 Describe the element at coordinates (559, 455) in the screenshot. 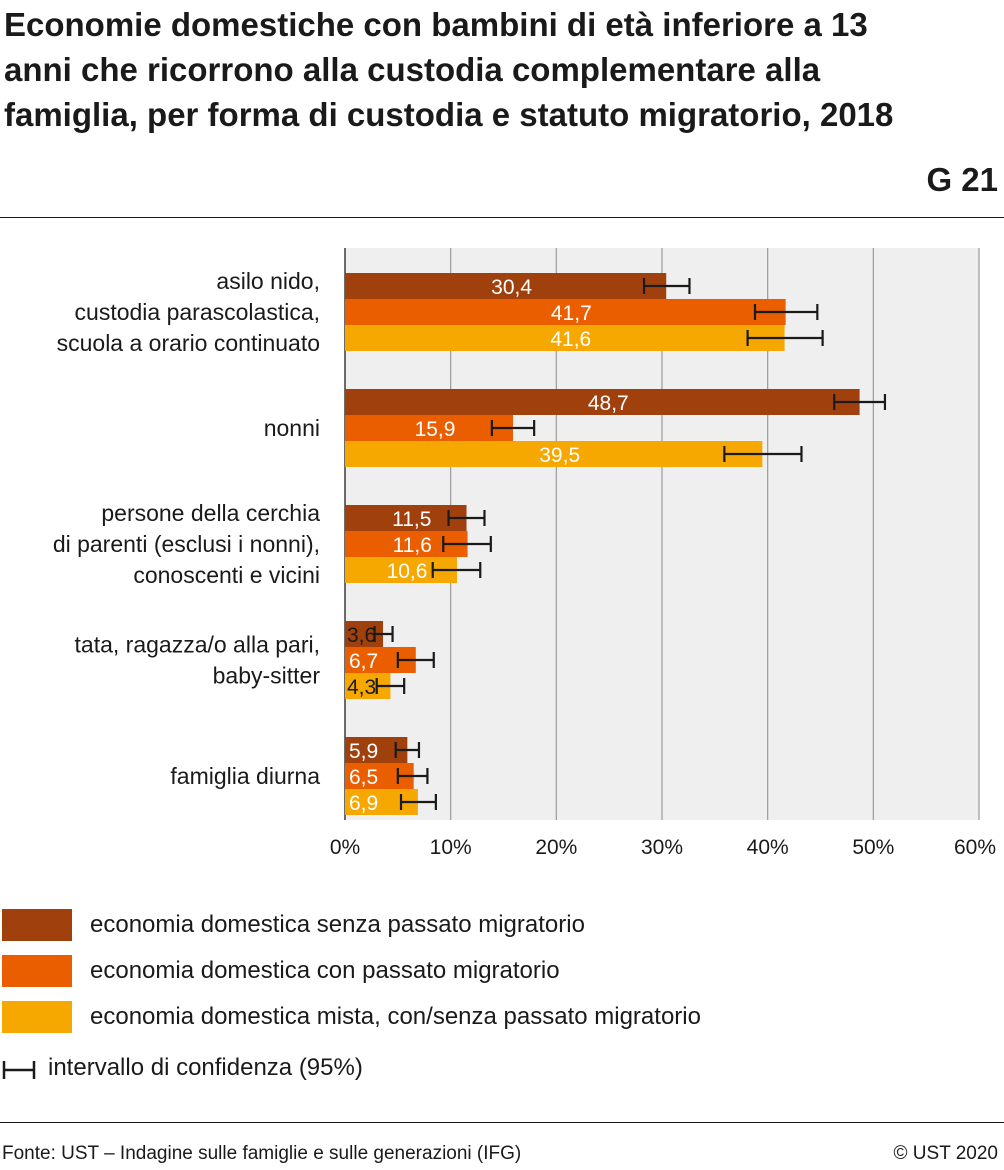

I see `data-label: 39,5` at that location.